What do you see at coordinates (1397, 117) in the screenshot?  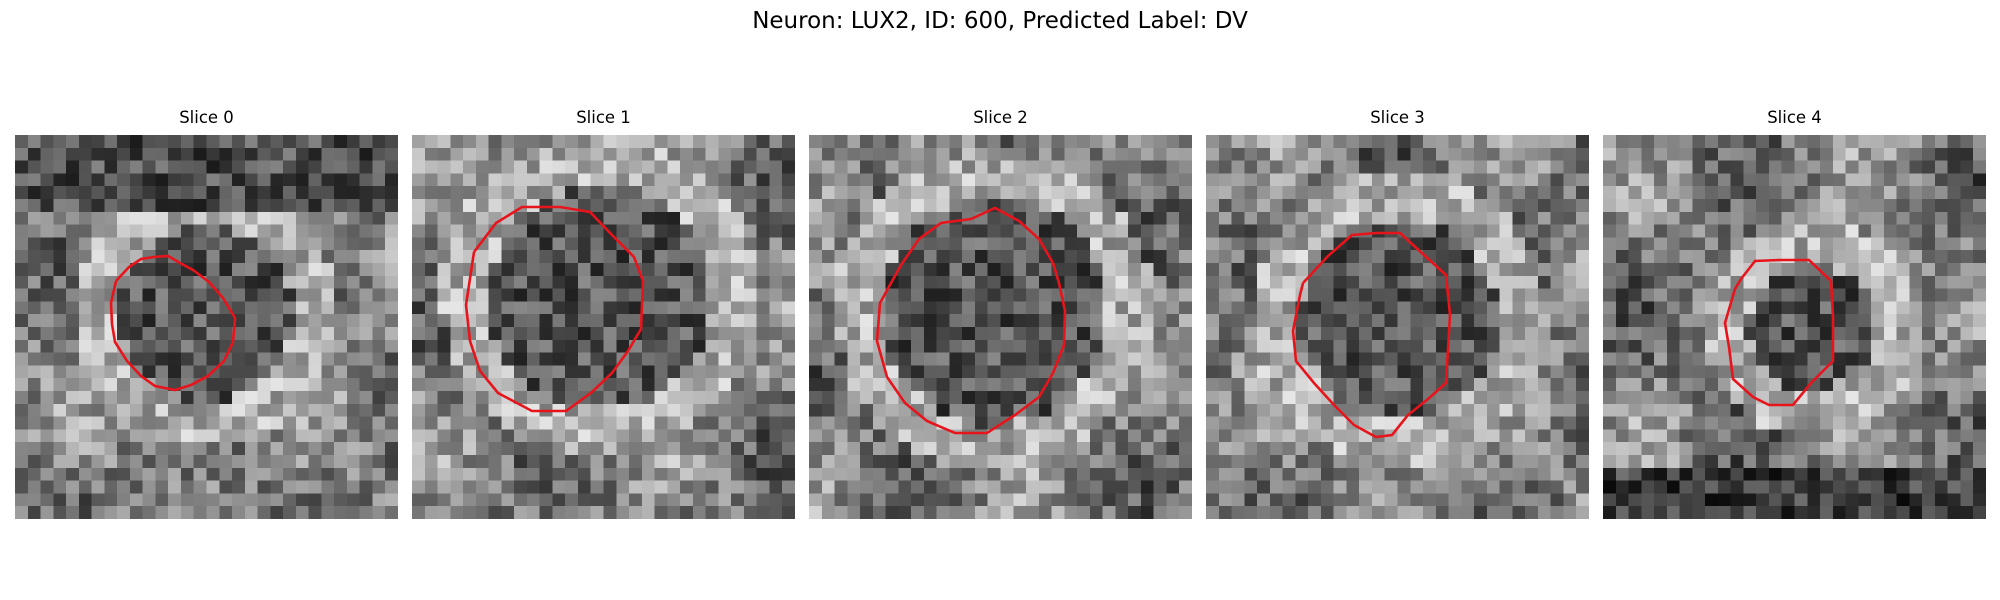 I see `slice-title: Slice 3` at bounding box center [1397, 117].